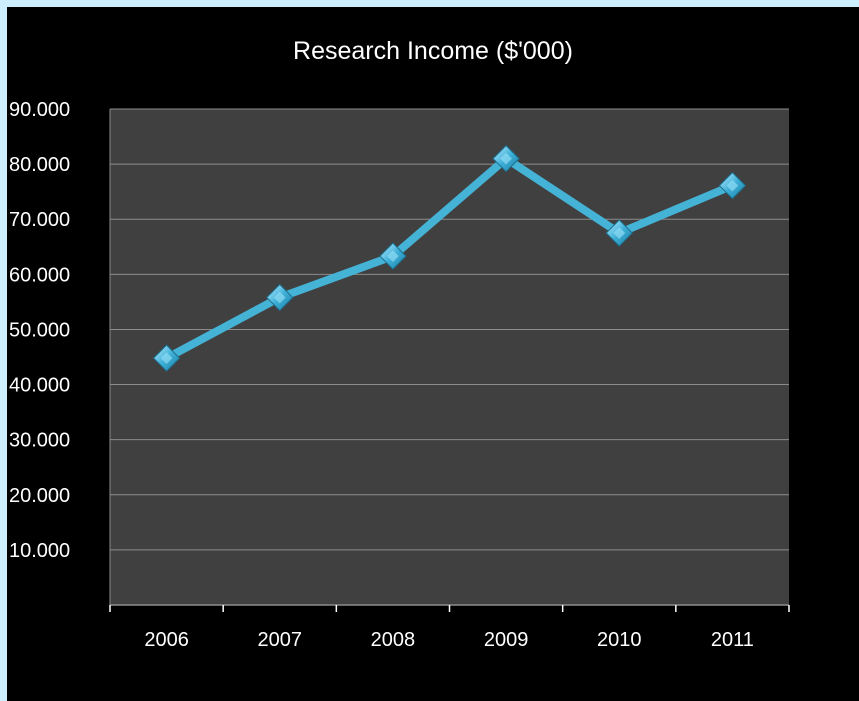  I want to click on y-tick-label: 90.000, so click(39, 110).